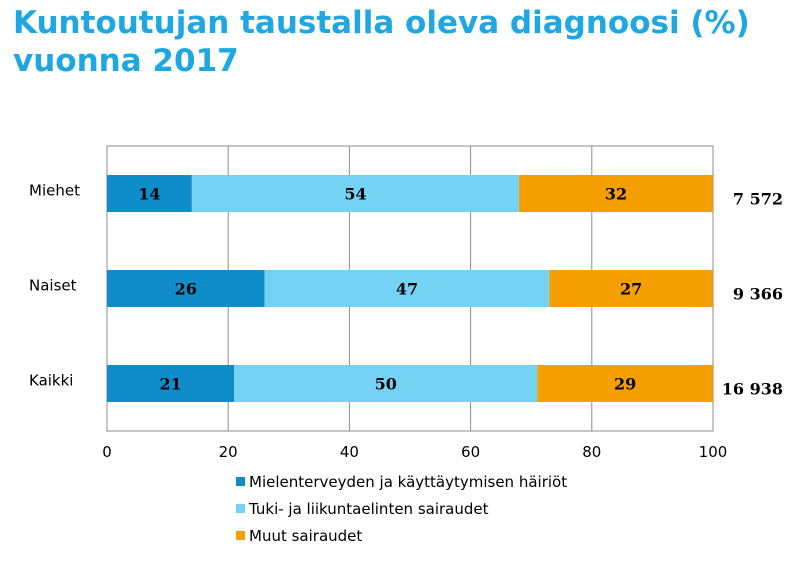 This screenshot has height=585, width=795. Describe the element at coordinates (758, 199) in the screenshot. I see `total-label: 7 572` at that location.